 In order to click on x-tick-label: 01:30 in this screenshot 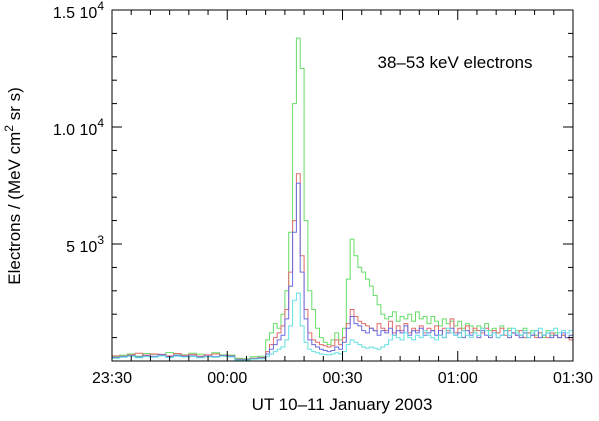, I will do `click(573, 378)`.